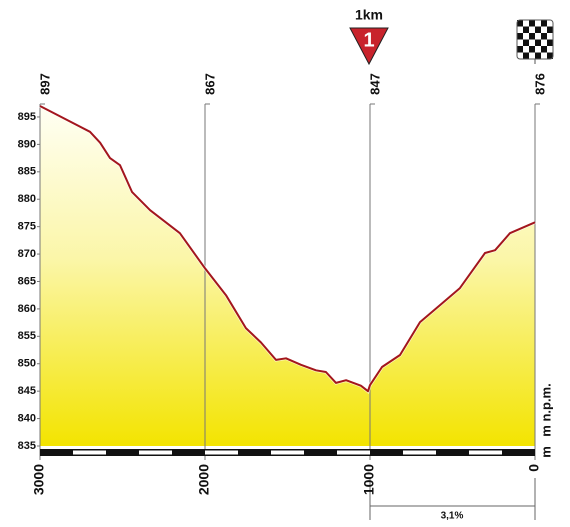 The image size is (570, 527). I want to click on checkpoint-label: 867, so click(209, 84).